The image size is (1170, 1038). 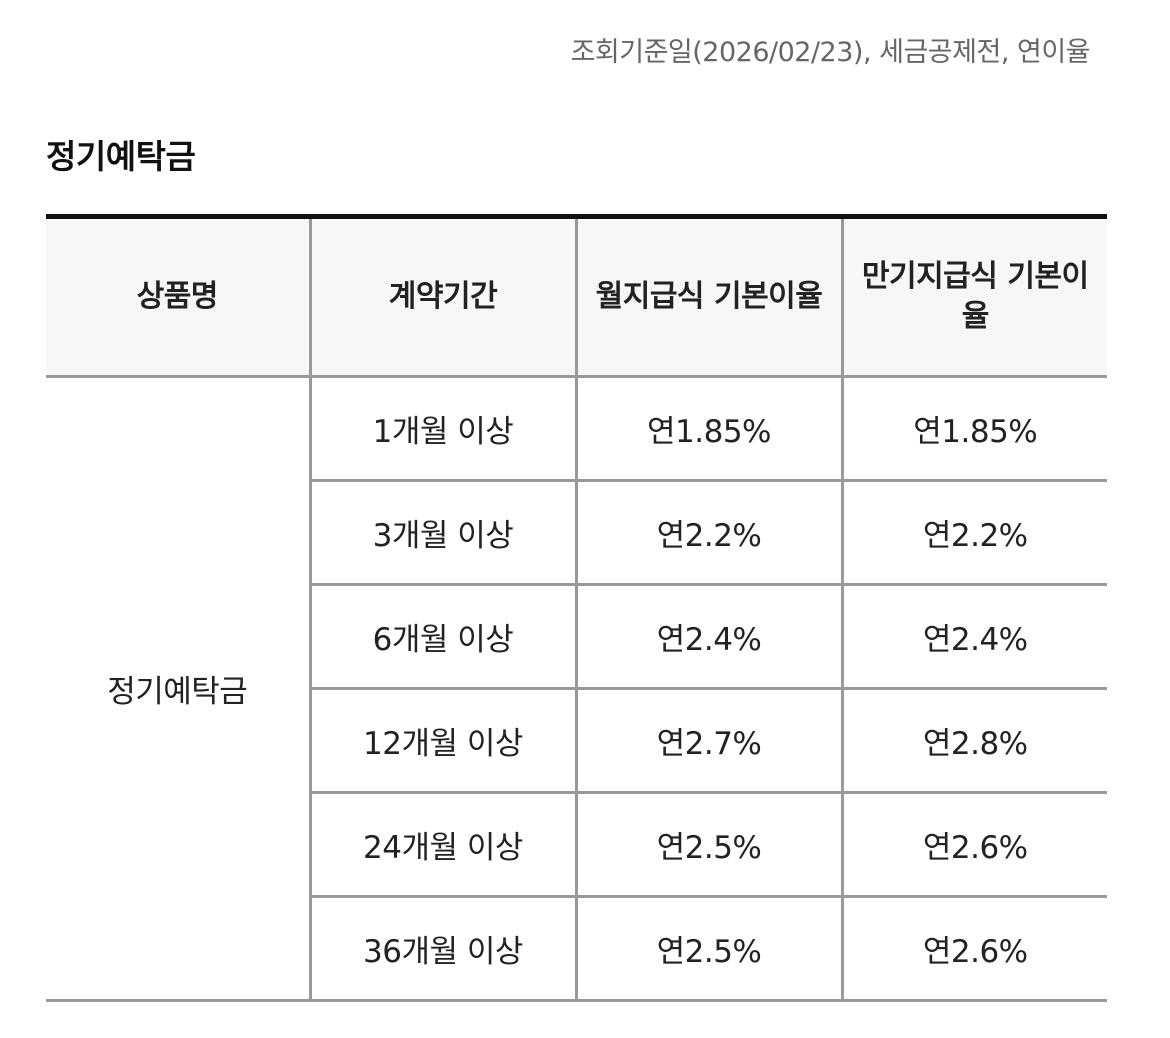 I want to click on table-header-row: 상품명 계약기간 월지급식 기본이율 만기지급식 기본이율, so click(x=576, y=297).